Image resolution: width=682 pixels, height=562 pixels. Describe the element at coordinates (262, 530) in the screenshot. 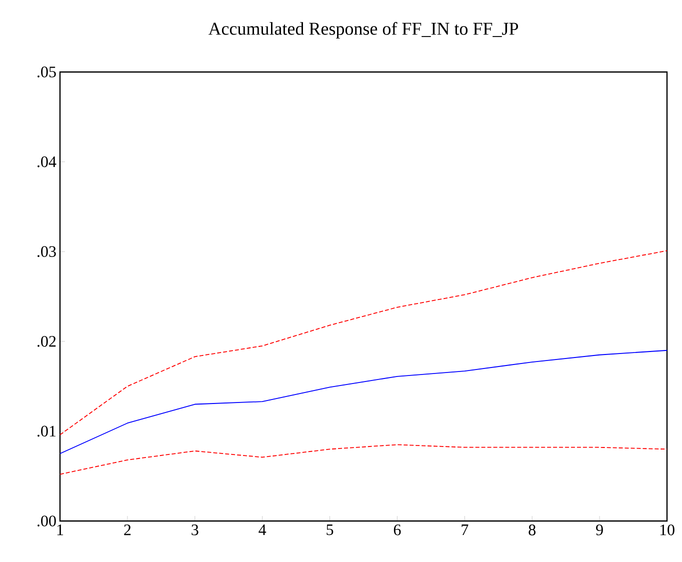

I see `x-tick-label: 4` at that location.